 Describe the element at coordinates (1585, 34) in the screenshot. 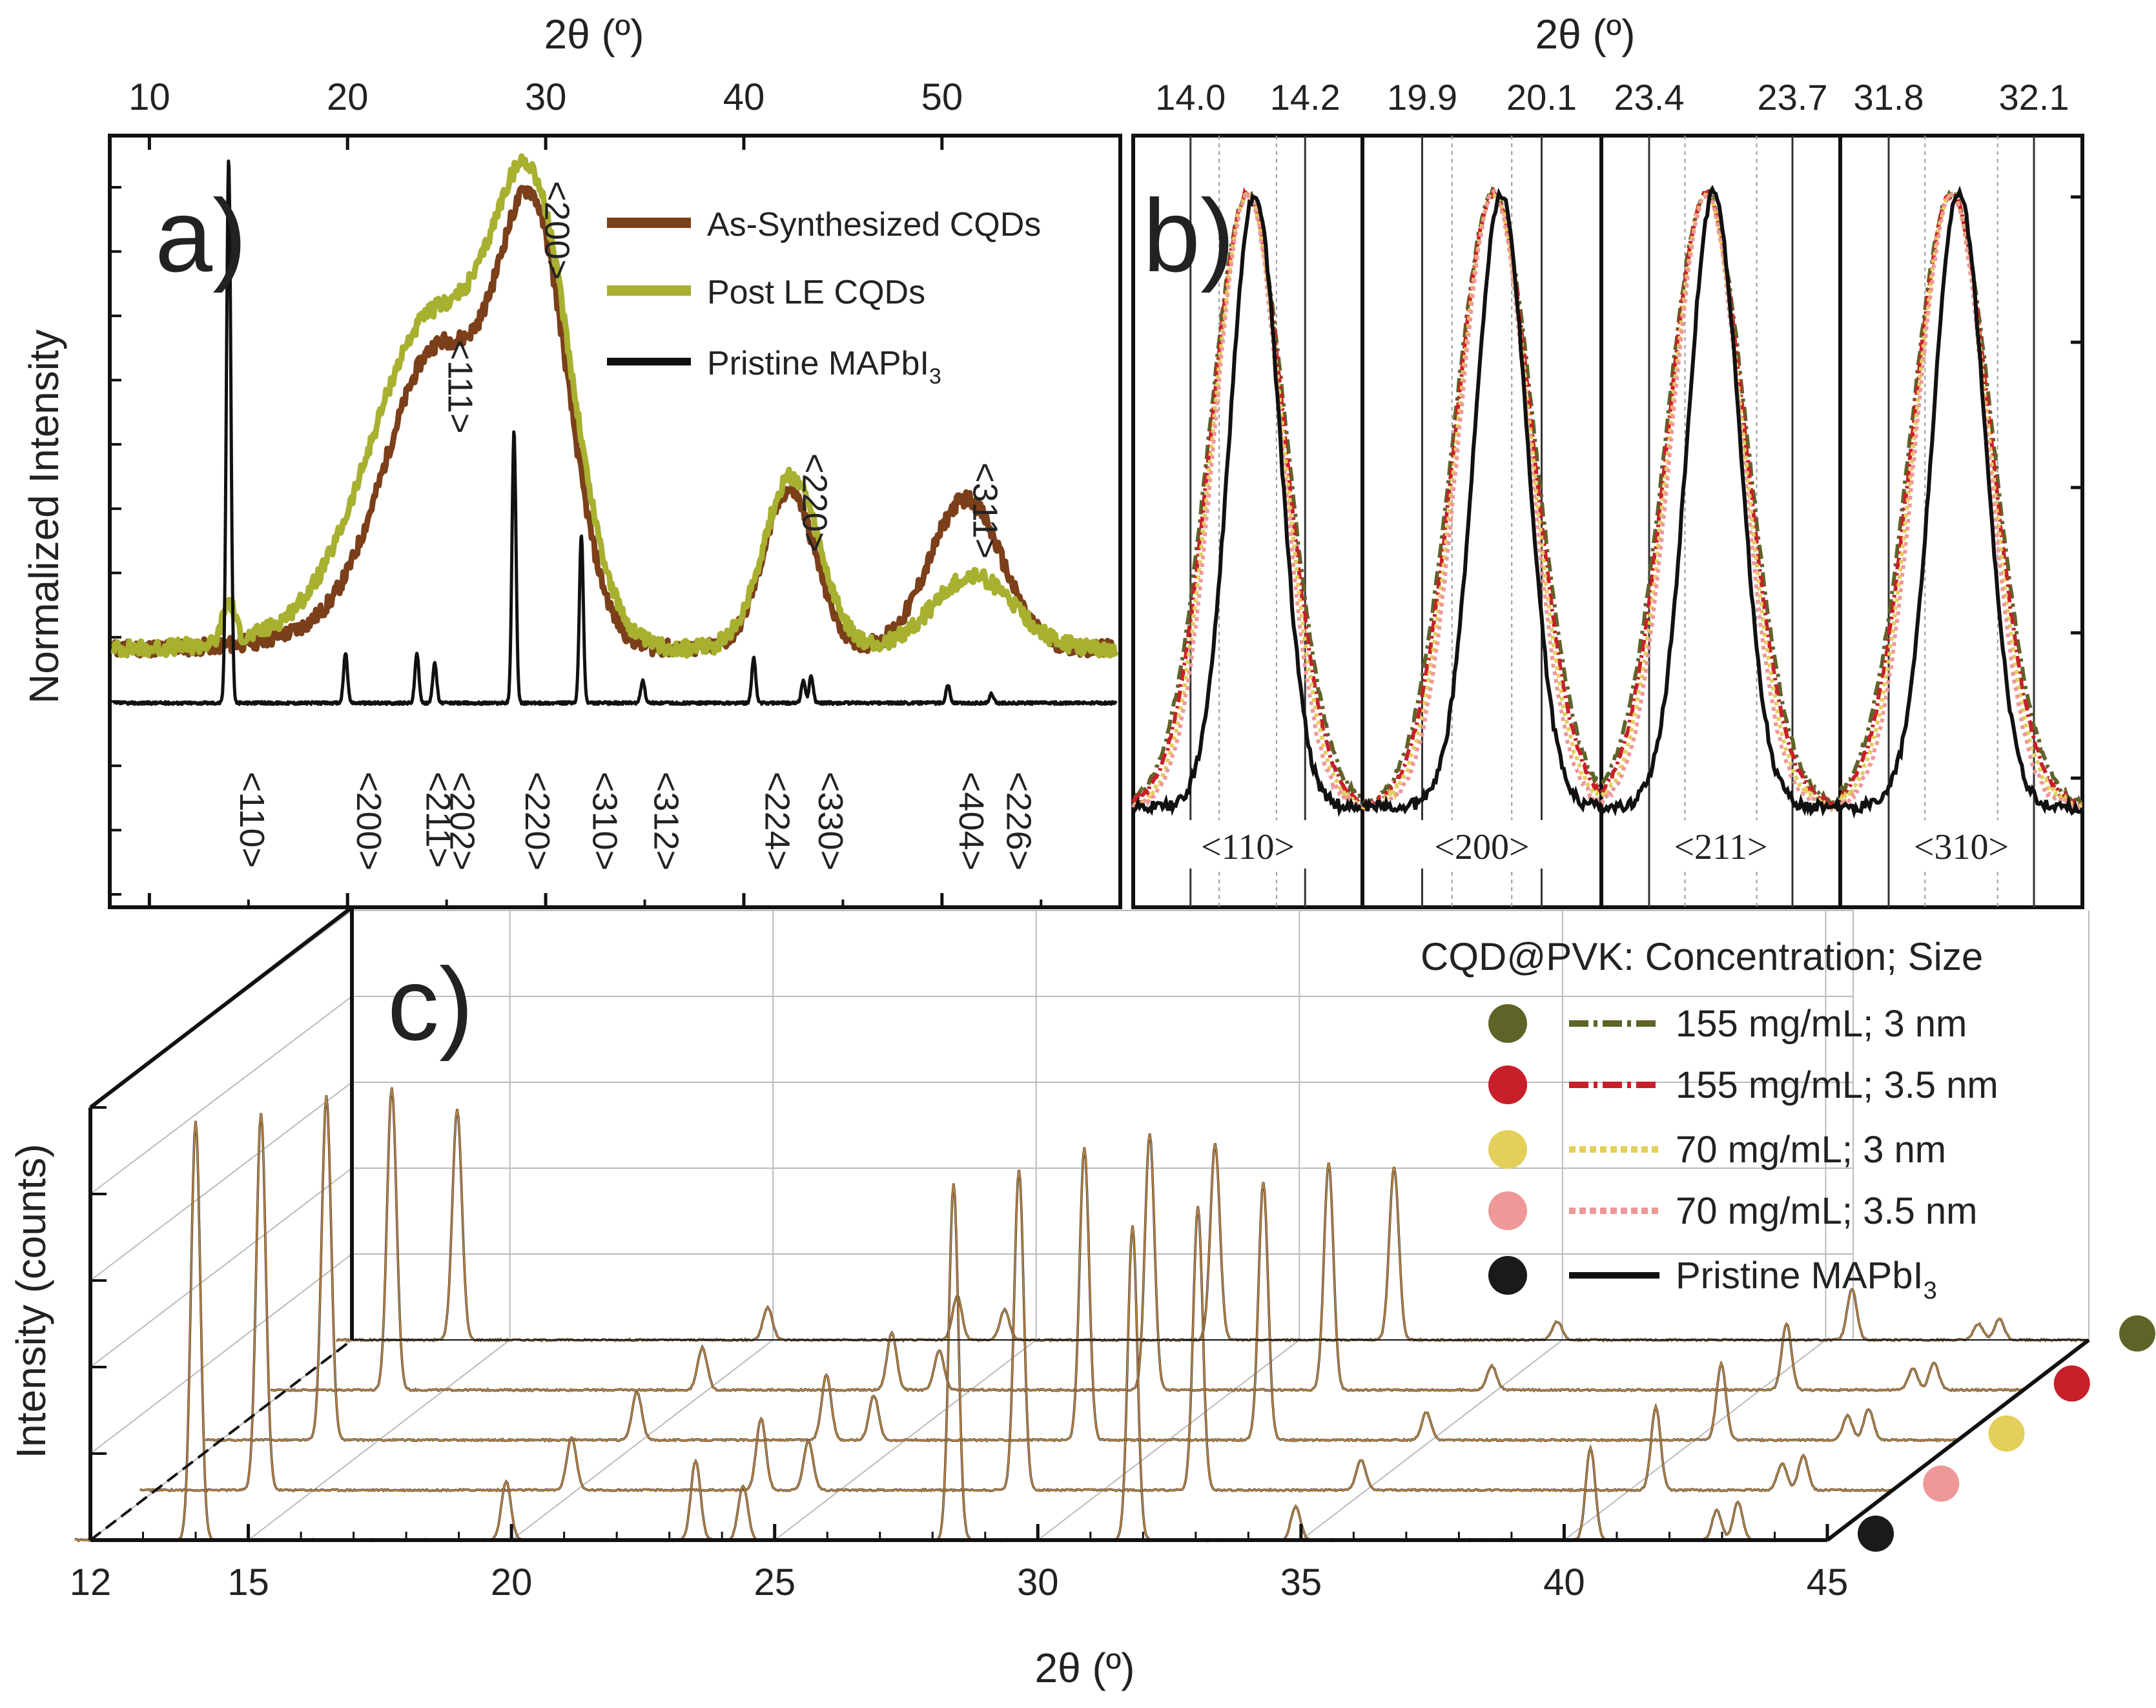

I see `panel-b-xlabel: 2θ (º)` at that location.